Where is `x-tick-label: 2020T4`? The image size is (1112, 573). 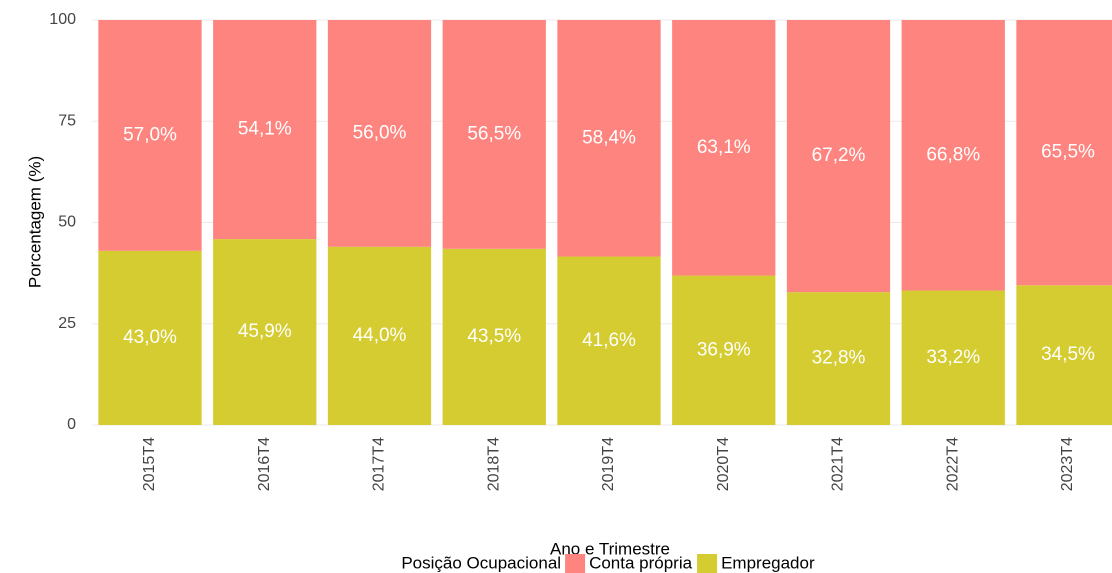 x-tick-label: 2020T4 is located at coordinates (723, 464).